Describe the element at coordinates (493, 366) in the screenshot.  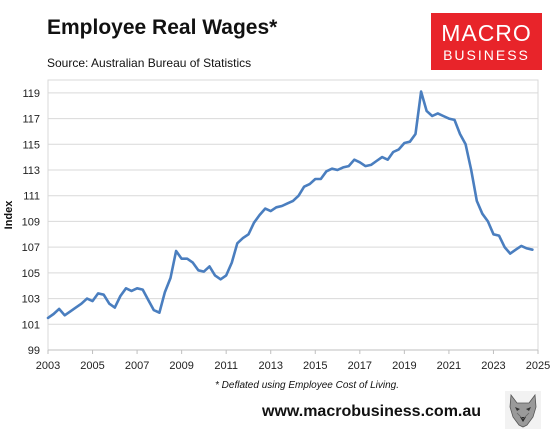
I see `x-tick-label: 2023` at that location.